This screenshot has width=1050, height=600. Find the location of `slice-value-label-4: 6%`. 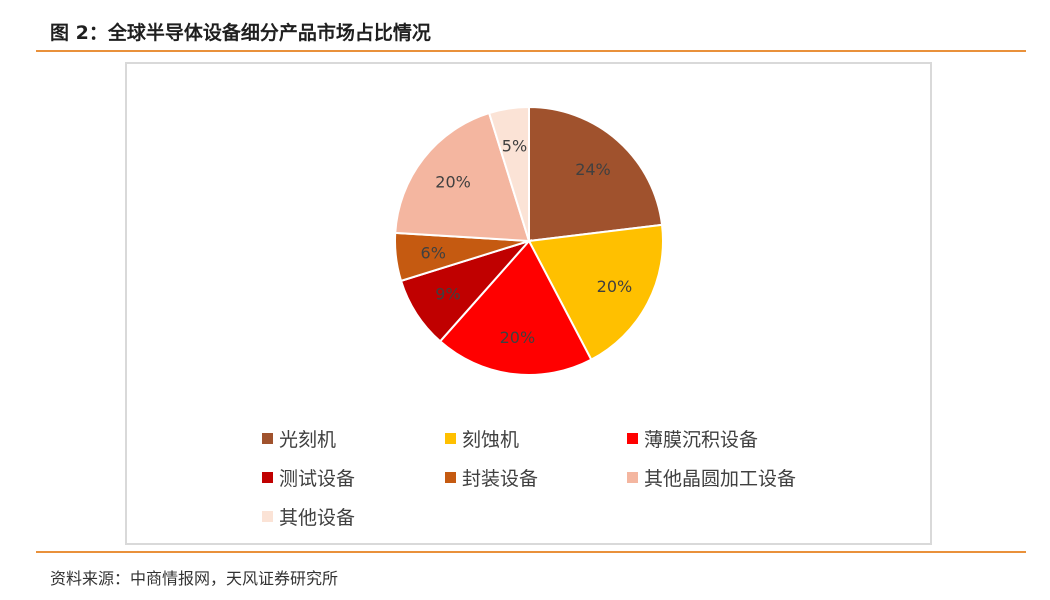

slice-value-label-4: 6% is located at coordinates (433, 253).